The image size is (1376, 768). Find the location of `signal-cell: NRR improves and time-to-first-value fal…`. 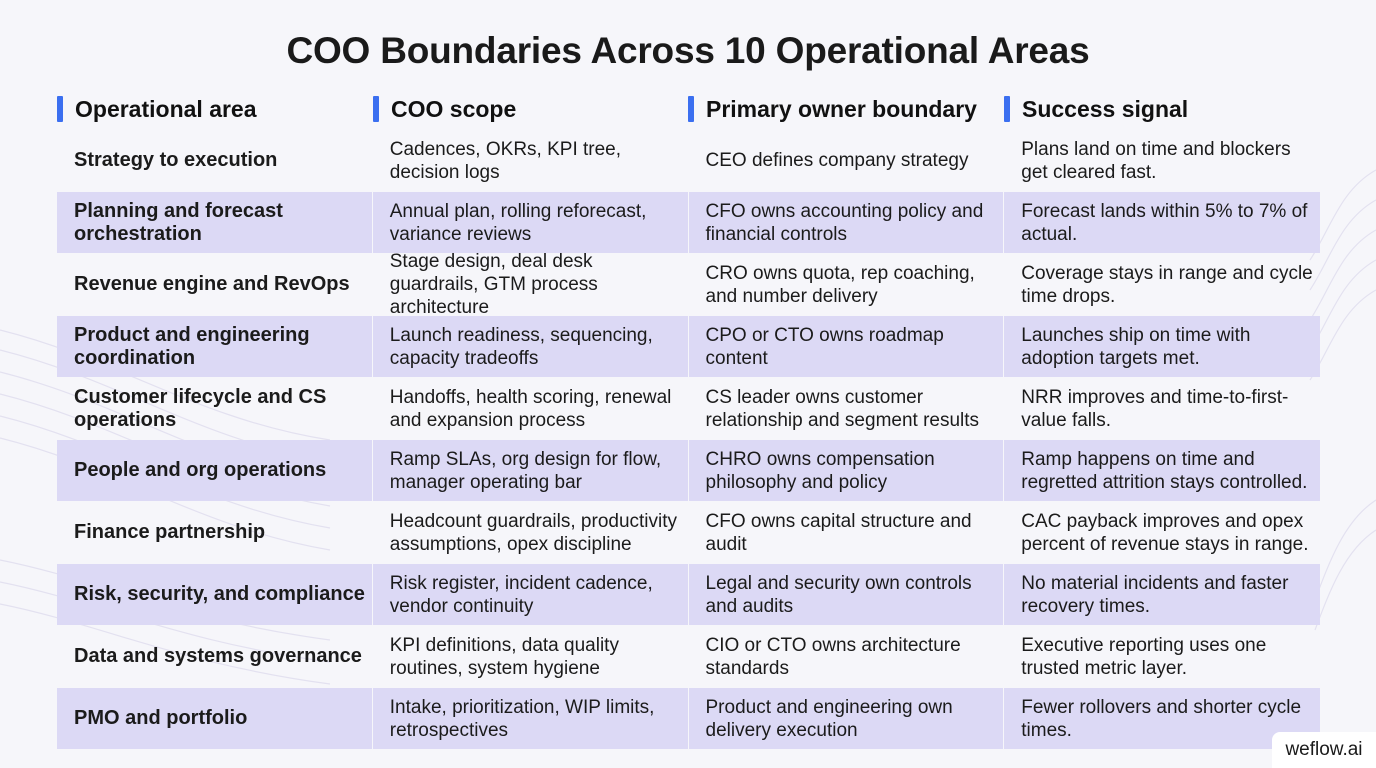

signal-cell: NRR improves and time-to-first-value fal… is located at coordinates (1155, 408).